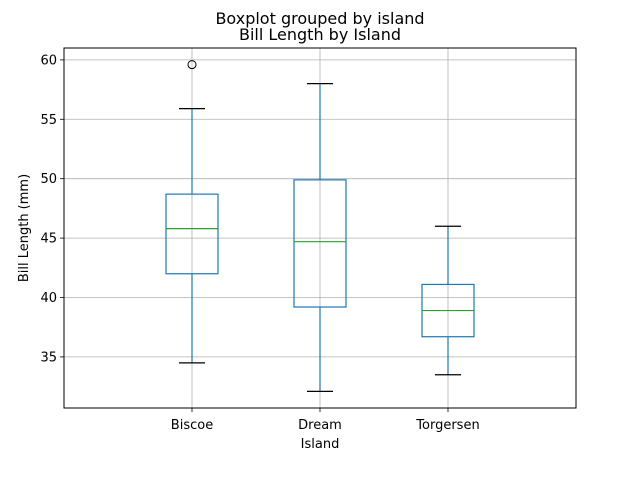 This screenshot has width=640, height=480. I want to click on y-tick-label: 35, so click(48, 357).